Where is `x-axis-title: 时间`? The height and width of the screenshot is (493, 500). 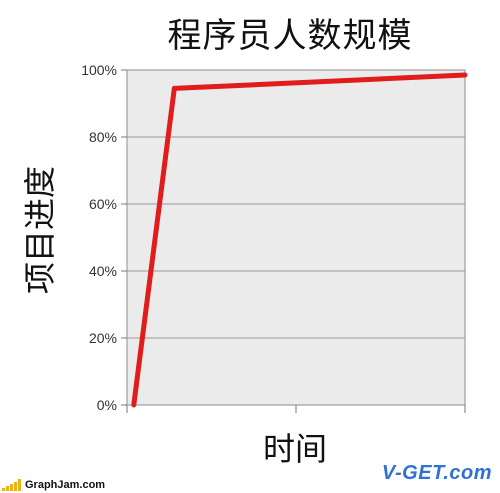 x-axis-title: 时间 is located at coordinates (294, 449).